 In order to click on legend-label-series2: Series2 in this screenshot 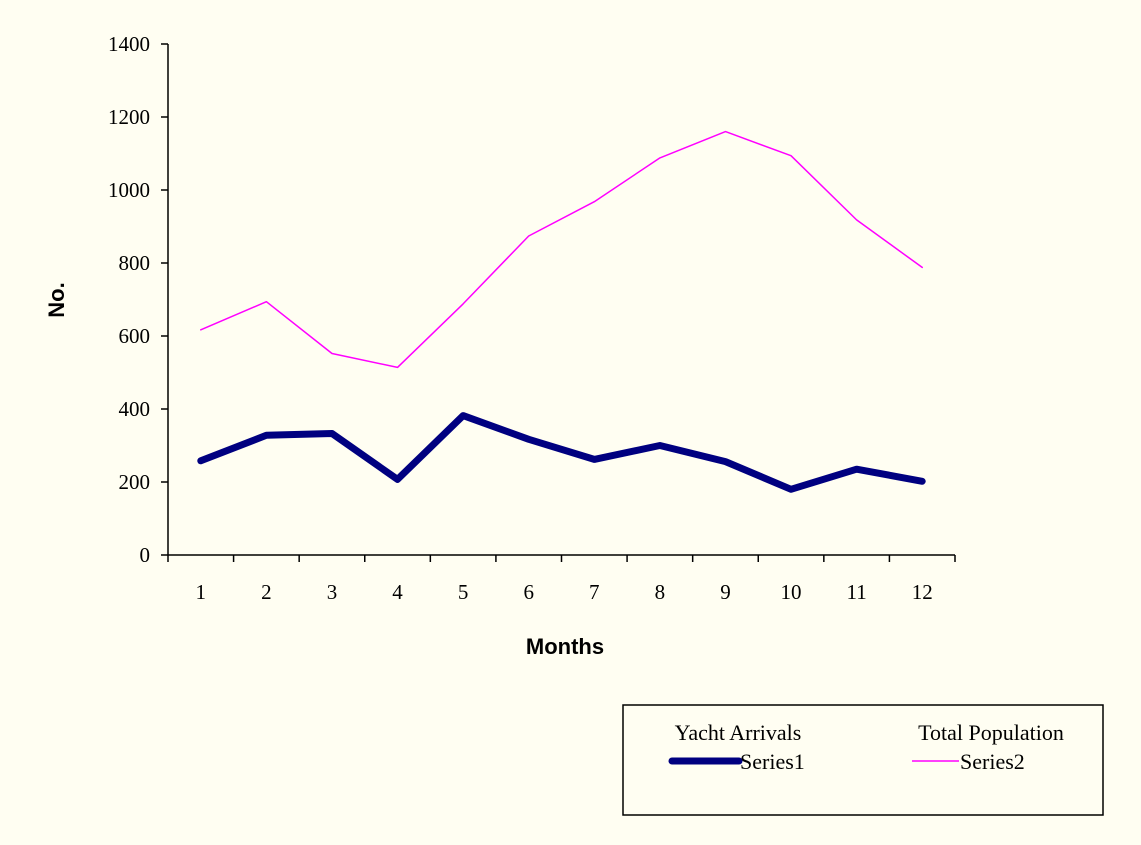, I will do `click(992, 761)`.